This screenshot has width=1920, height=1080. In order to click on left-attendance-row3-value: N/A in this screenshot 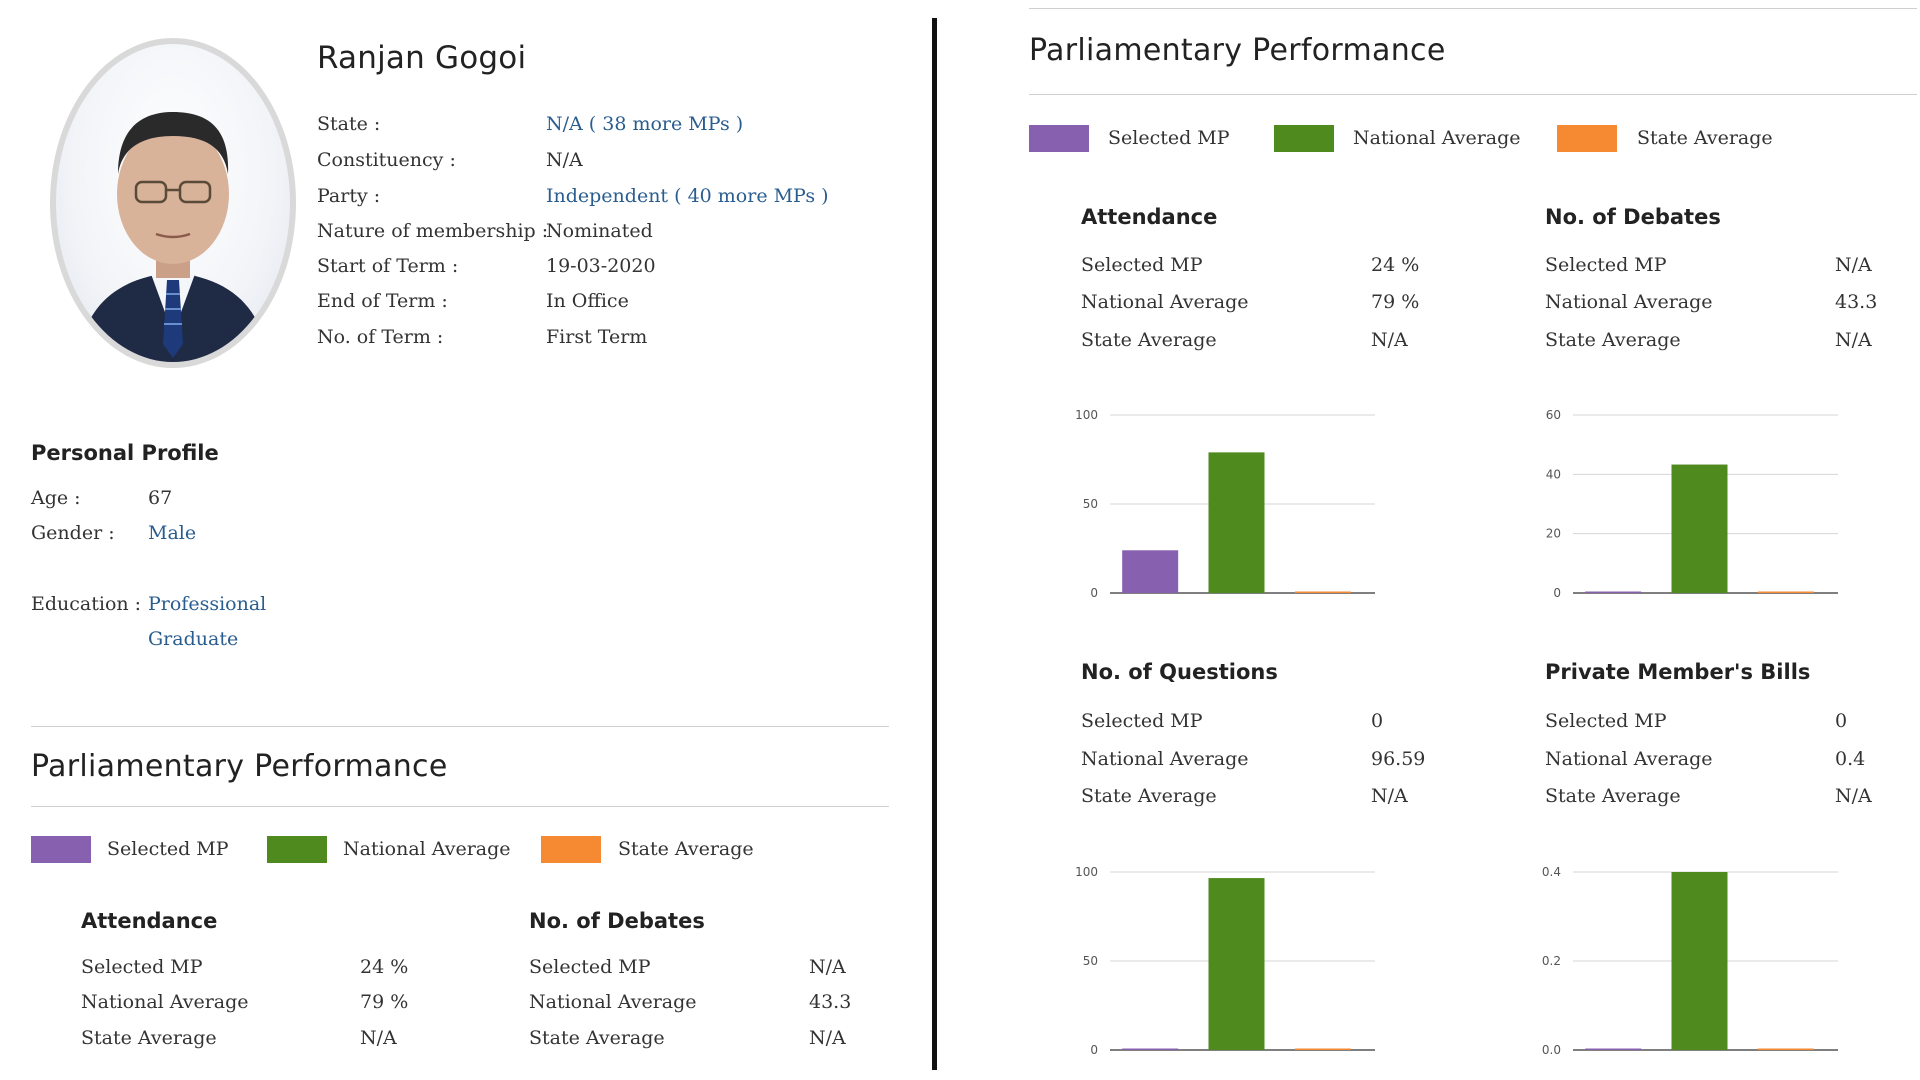, I will do `click(378, 1038)`.